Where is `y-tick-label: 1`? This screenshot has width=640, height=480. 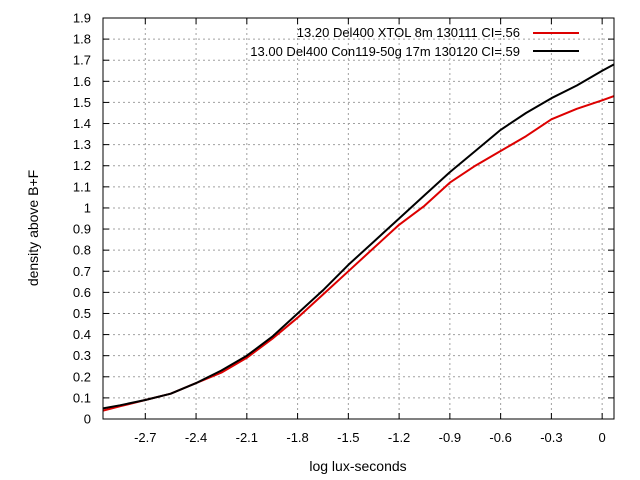
y-tick-label: 1 is located at coordinates (87, 207).